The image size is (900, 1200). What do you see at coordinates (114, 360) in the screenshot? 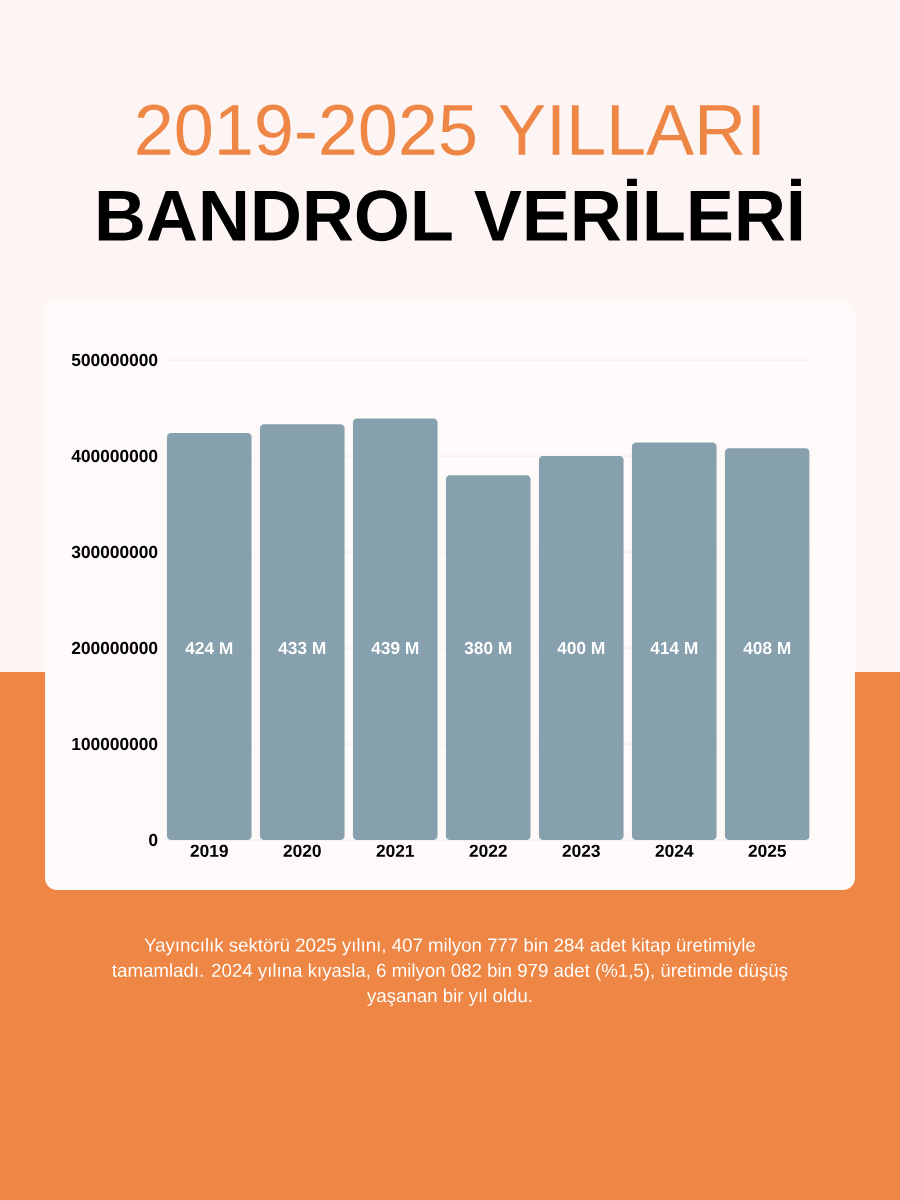
I see `y-tick-label: 500000000` at bounding box center [114, 360].